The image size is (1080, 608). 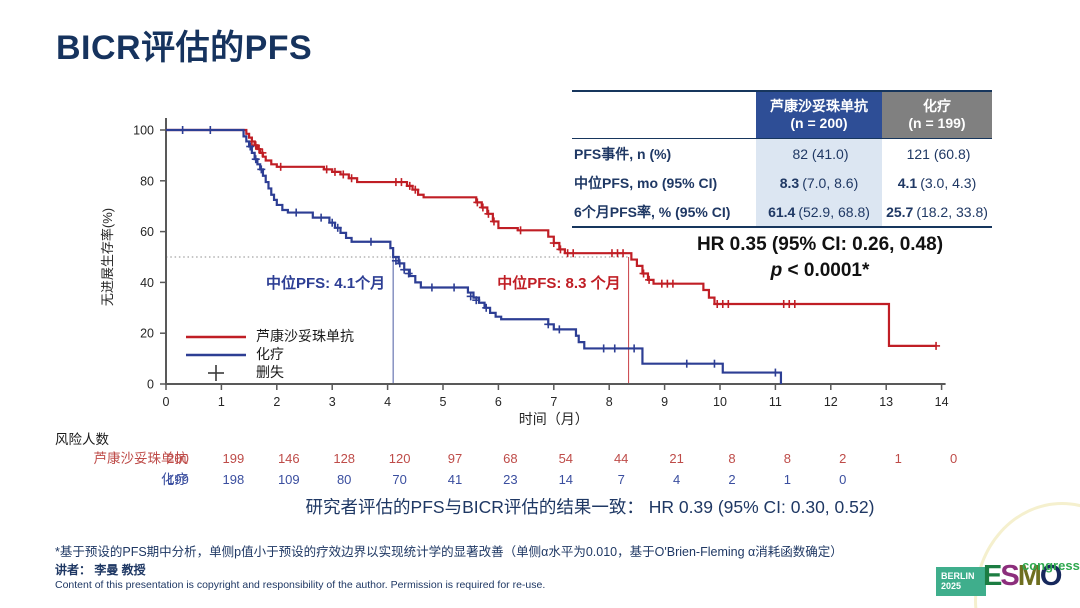 I want to click on x-tick-label: 2, so click(x=276, y=402).